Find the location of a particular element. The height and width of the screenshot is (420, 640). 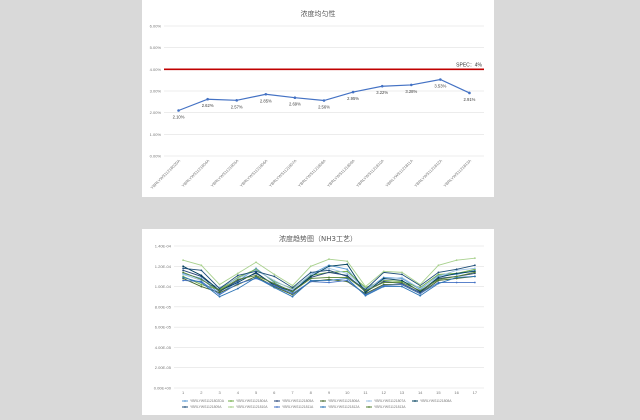

legend-label: YBRLYWS1121804A is located at coordinates (252, 401).